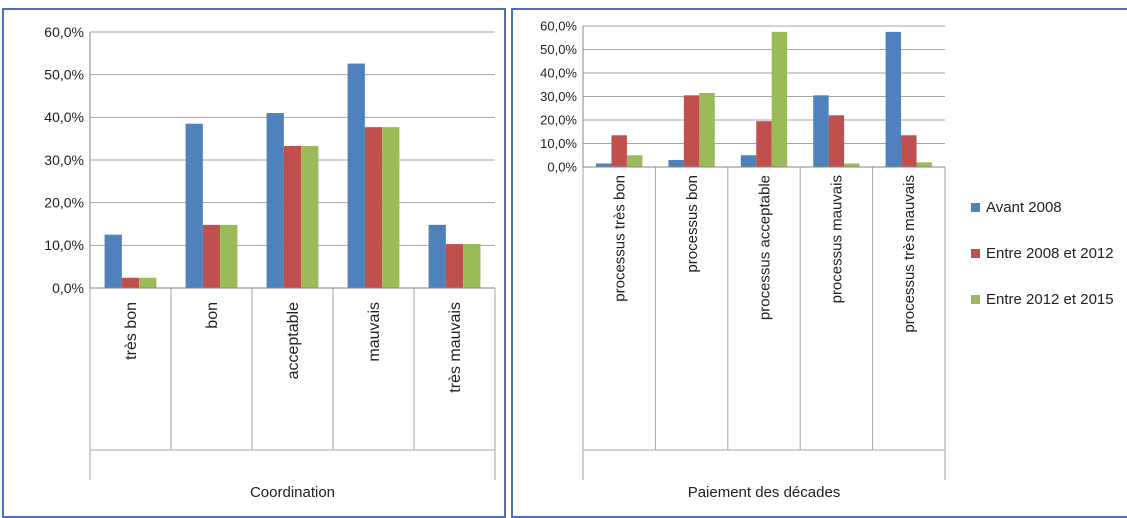 Image resolution: width=1127 pixels, height=518 pixels. I want to click on x-tick-label: processus acceptable, so click(764, 247).